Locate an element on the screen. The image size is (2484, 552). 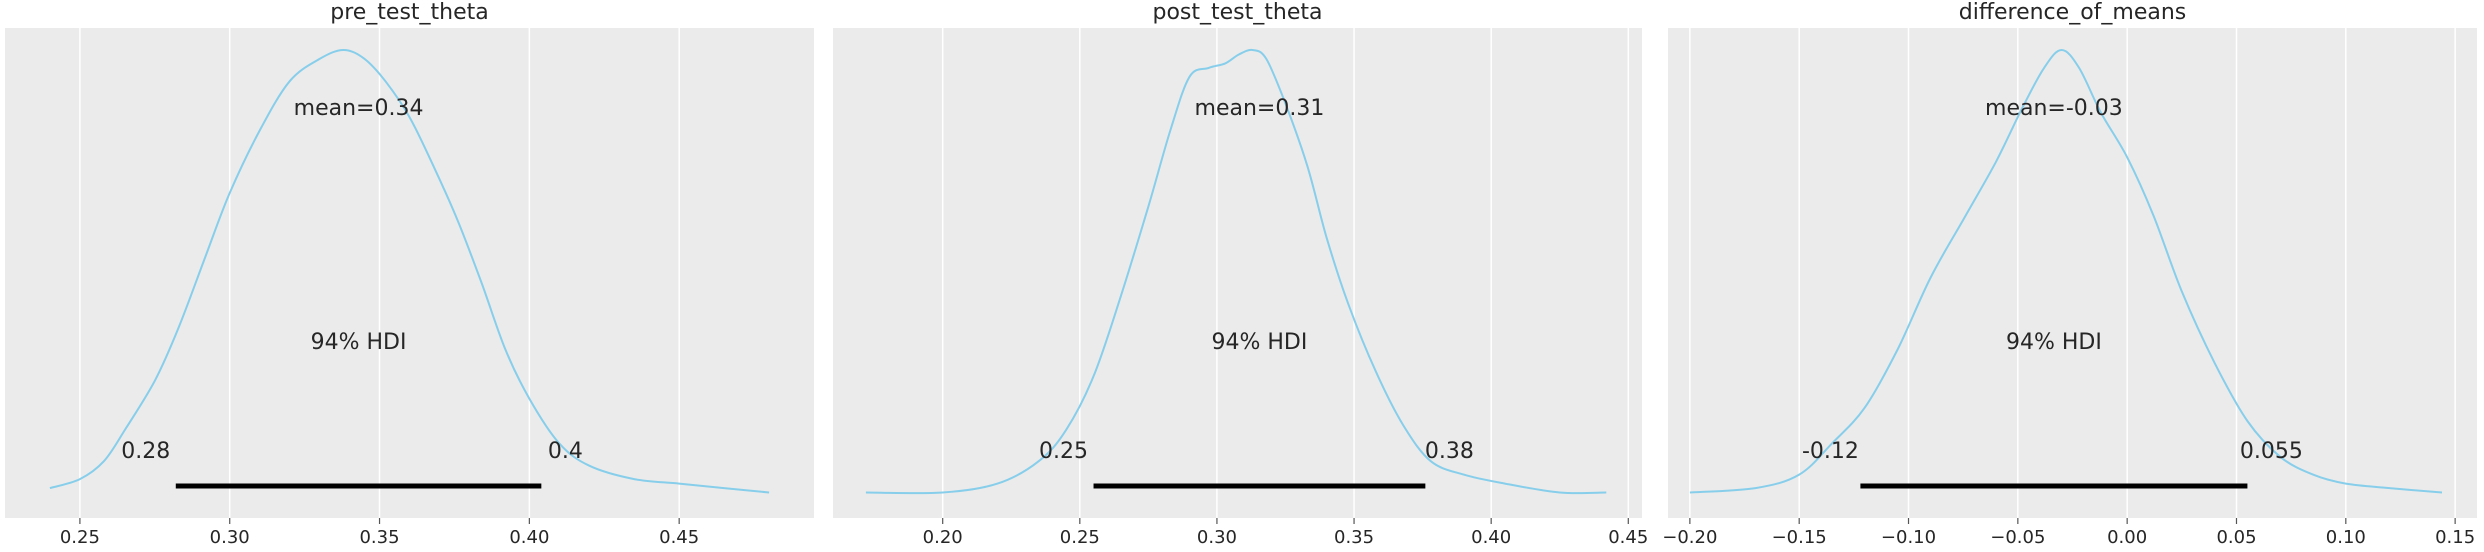
x-tick-label: −0.10 is located at coordinates (1908, 537).